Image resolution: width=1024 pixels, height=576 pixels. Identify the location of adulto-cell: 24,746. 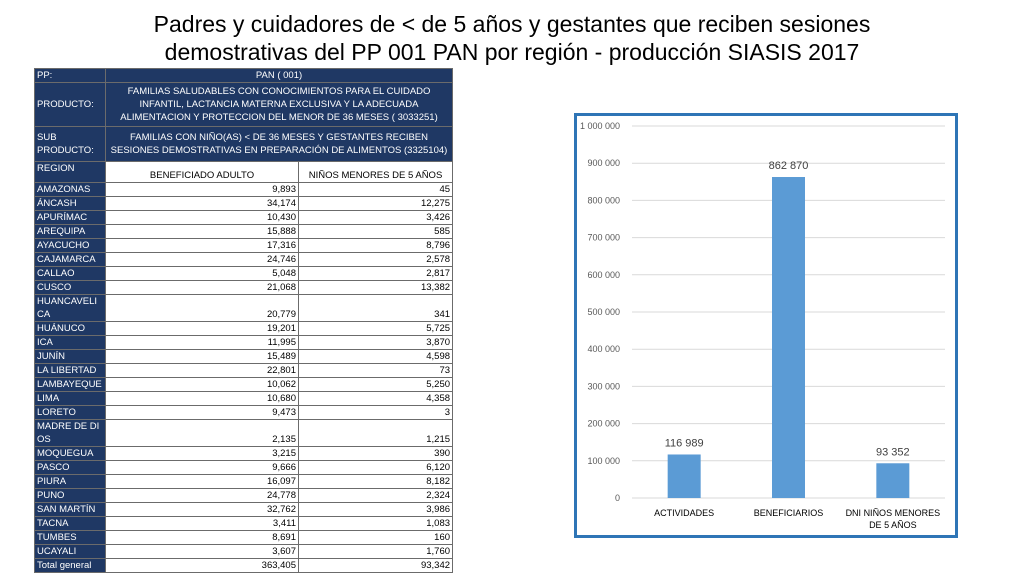
(202, 259).